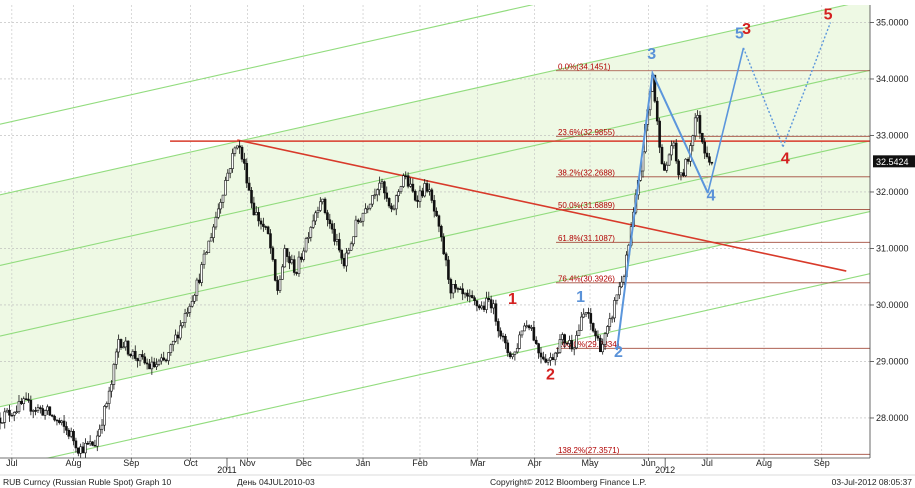 The width and height of the screenshot is (915, 488). I want to click on wave-label: 2, so click(618, 352).